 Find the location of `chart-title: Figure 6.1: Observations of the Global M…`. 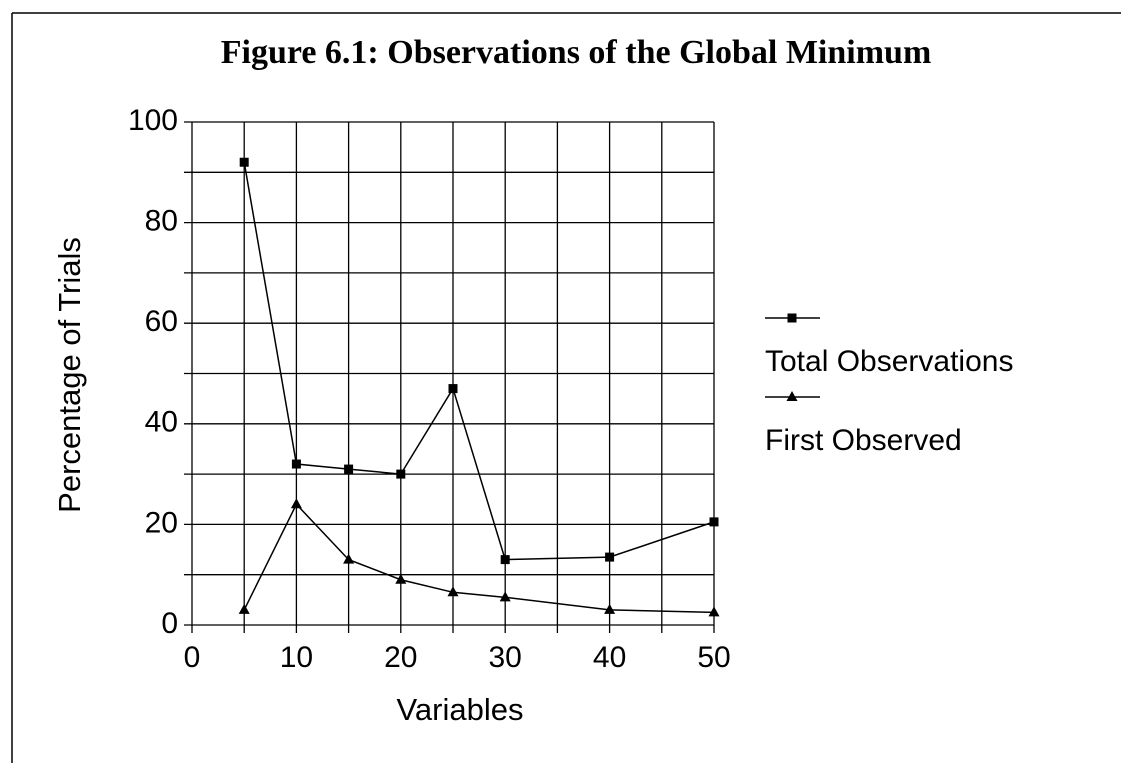

chart-title: Figure 6.1: Observations of the Global M… is located at coordinates (576, 52).